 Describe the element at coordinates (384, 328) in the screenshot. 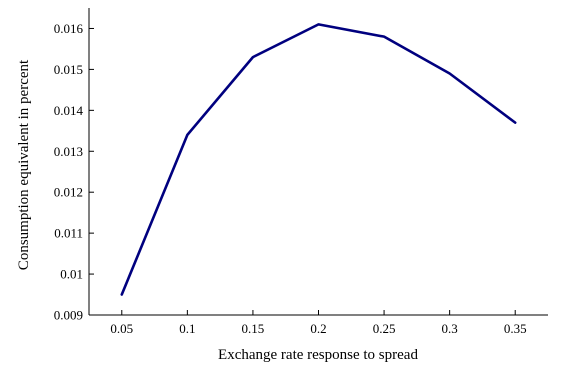

I see `x-tick-label: 0.25` at that location.